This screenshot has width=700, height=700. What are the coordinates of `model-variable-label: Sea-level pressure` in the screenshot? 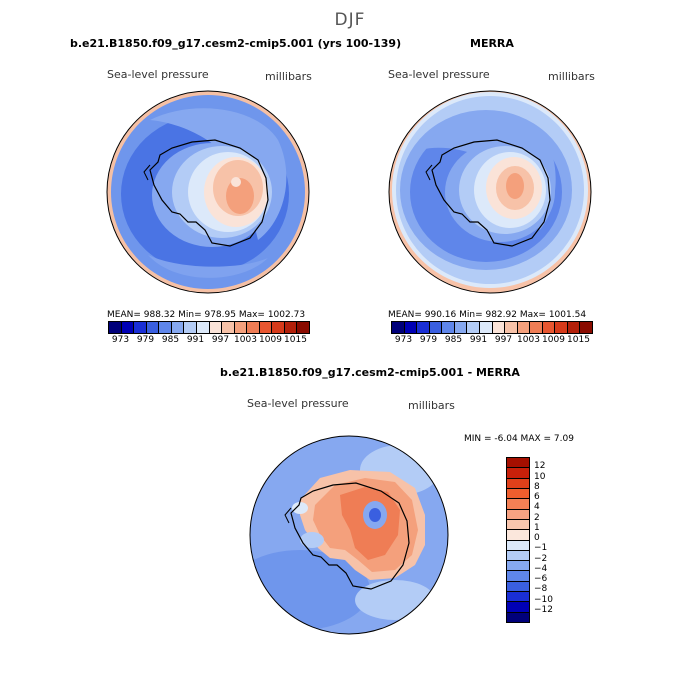 It's located at (158, 74).